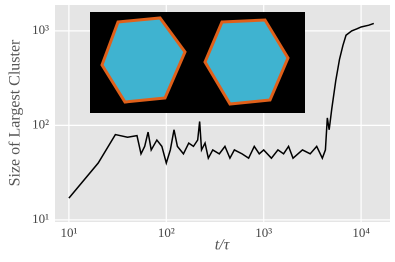  Describe the element at coordinates (166, 232) in the screenshot. I see `x-tick-label: 10²` at that location.